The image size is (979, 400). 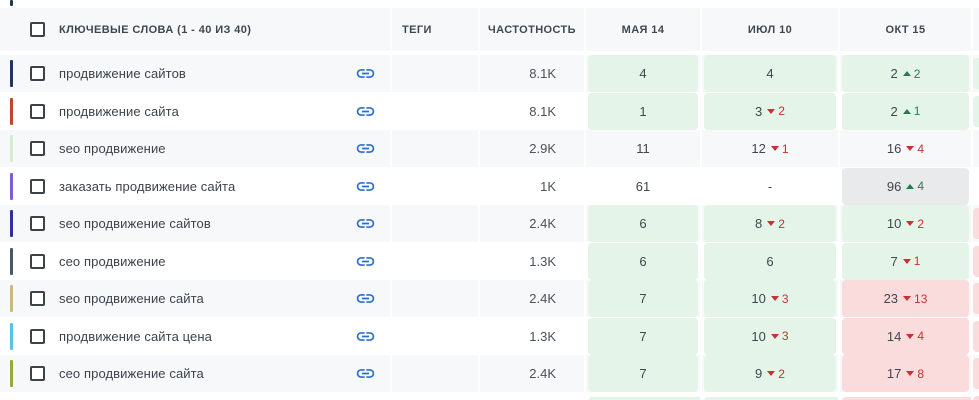 What do you see at coordinates (195, 373) in the screenshot?
I see `keyword-cell: сео продвижение сайта` at bounding box center [195, 373].